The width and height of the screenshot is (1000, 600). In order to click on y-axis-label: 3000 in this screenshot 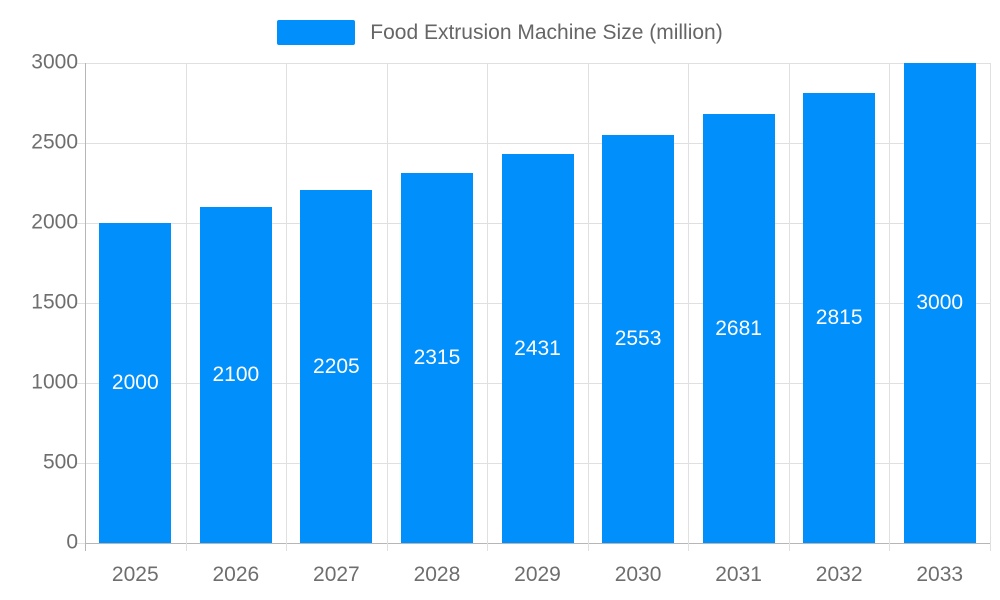, I will do `click(54, 62)`.